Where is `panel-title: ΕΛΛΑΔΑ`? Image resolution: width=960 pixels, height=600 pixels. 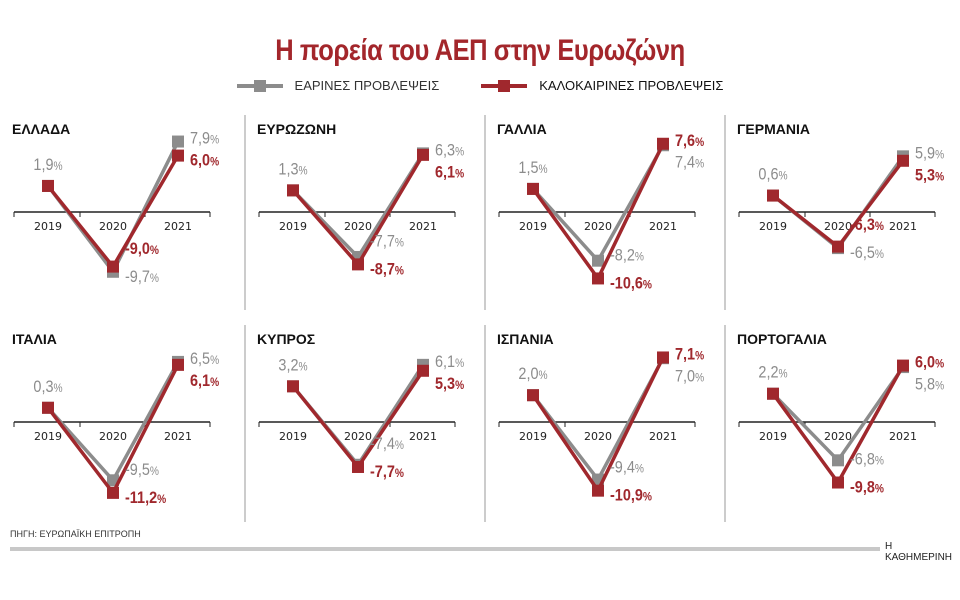
panel-title: ΕΛΛΑΔΑ is located at coordinates (41, 129).